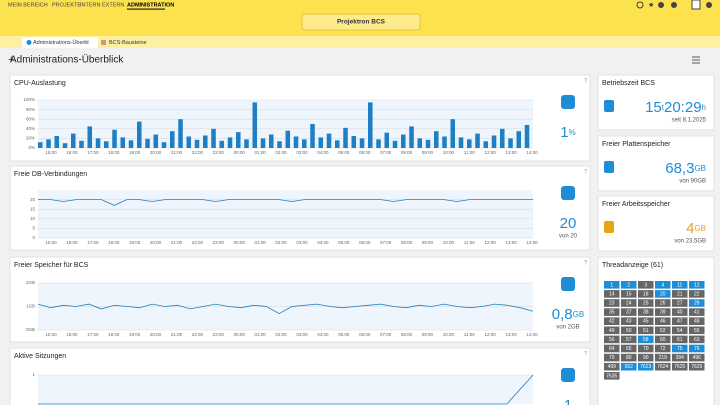 Image resolution: width=720 pixels, height=405 pixels. Describe the element at coordinates (629, 313) in the screenshot. I see `thread-label: 37` at that location.